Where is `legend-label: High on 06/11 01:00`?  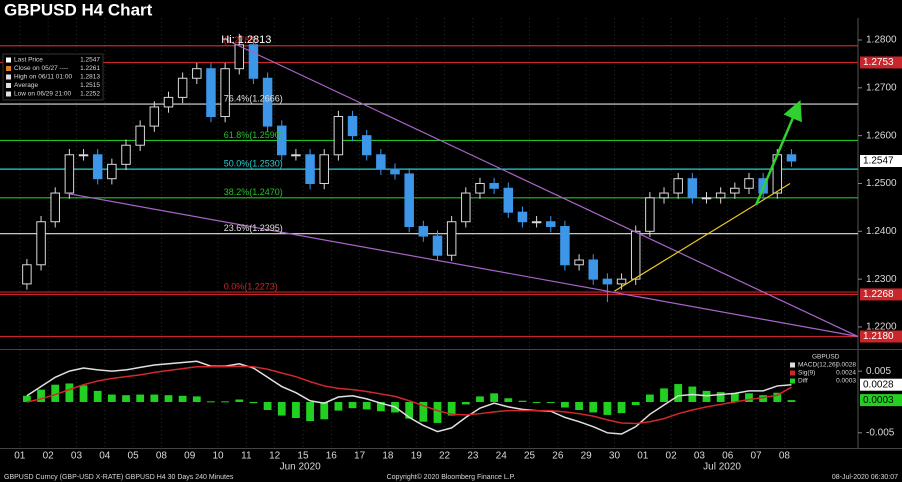
legend-label: High on 06/11 01:00 is located at coordinates (43, 77).